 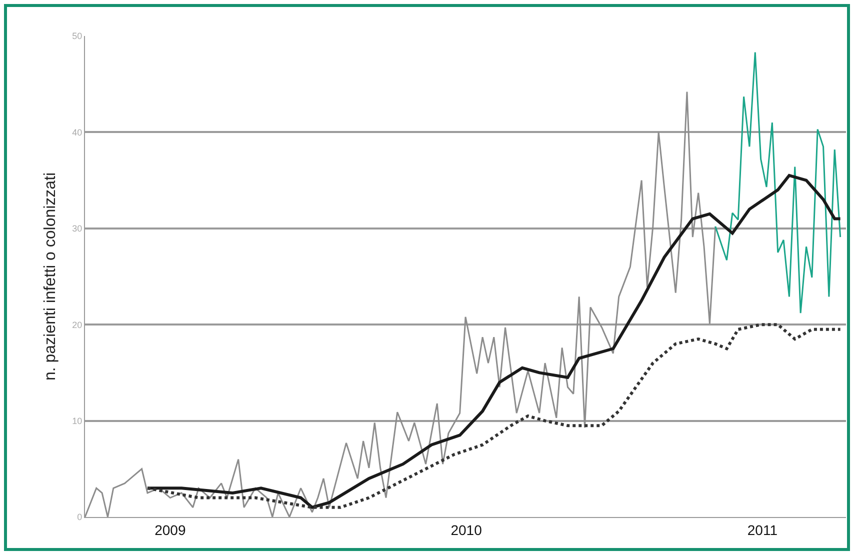 What do you see at coordinates (170, 530) in the screenshot?
I see `x-tick-label: 2009` at bounding box center [170, 530].